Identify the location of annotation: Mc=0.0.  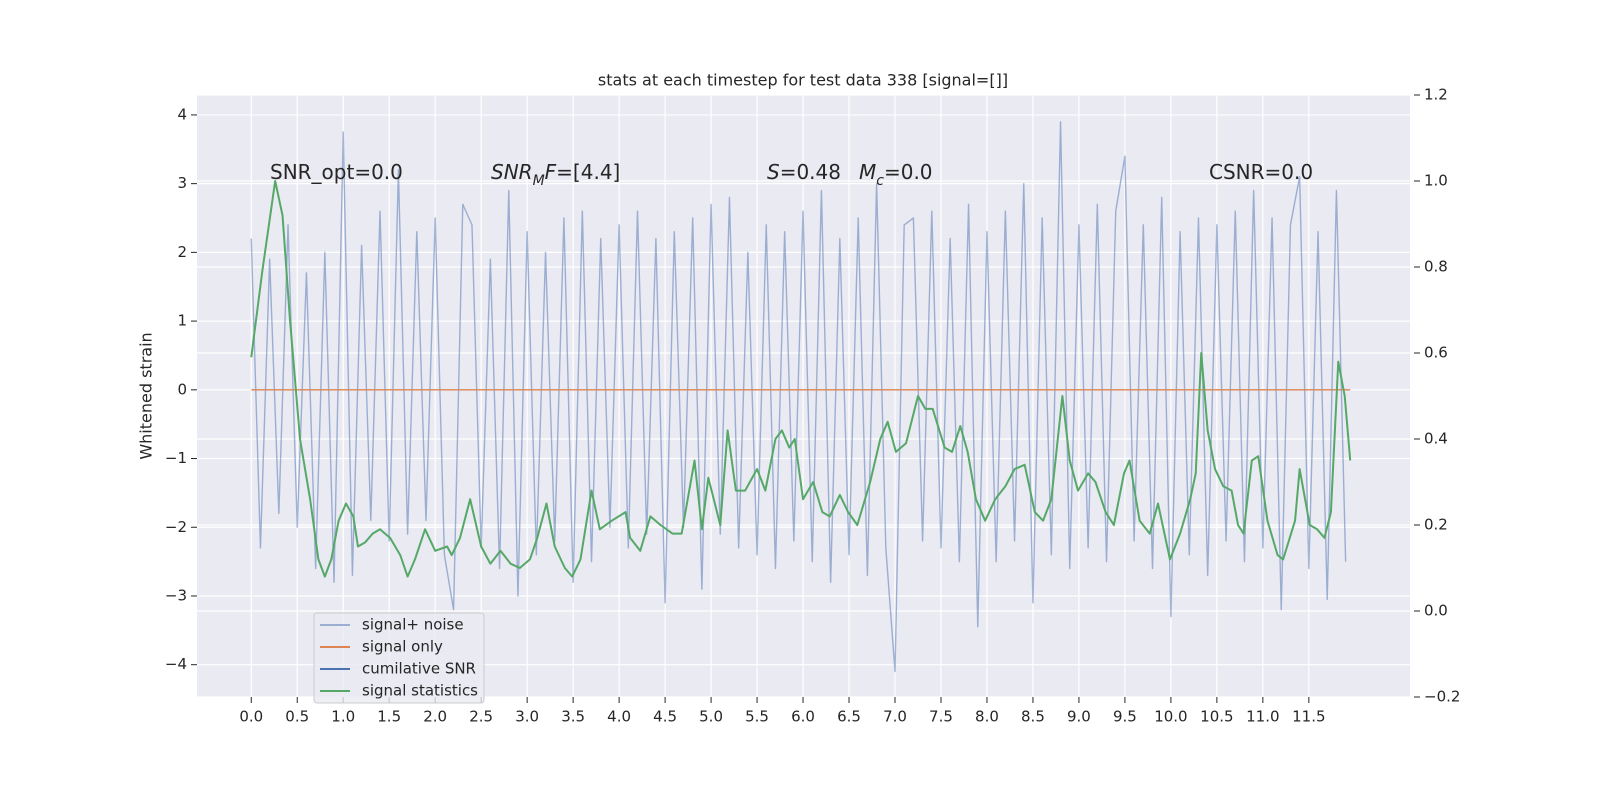
(896, 175).